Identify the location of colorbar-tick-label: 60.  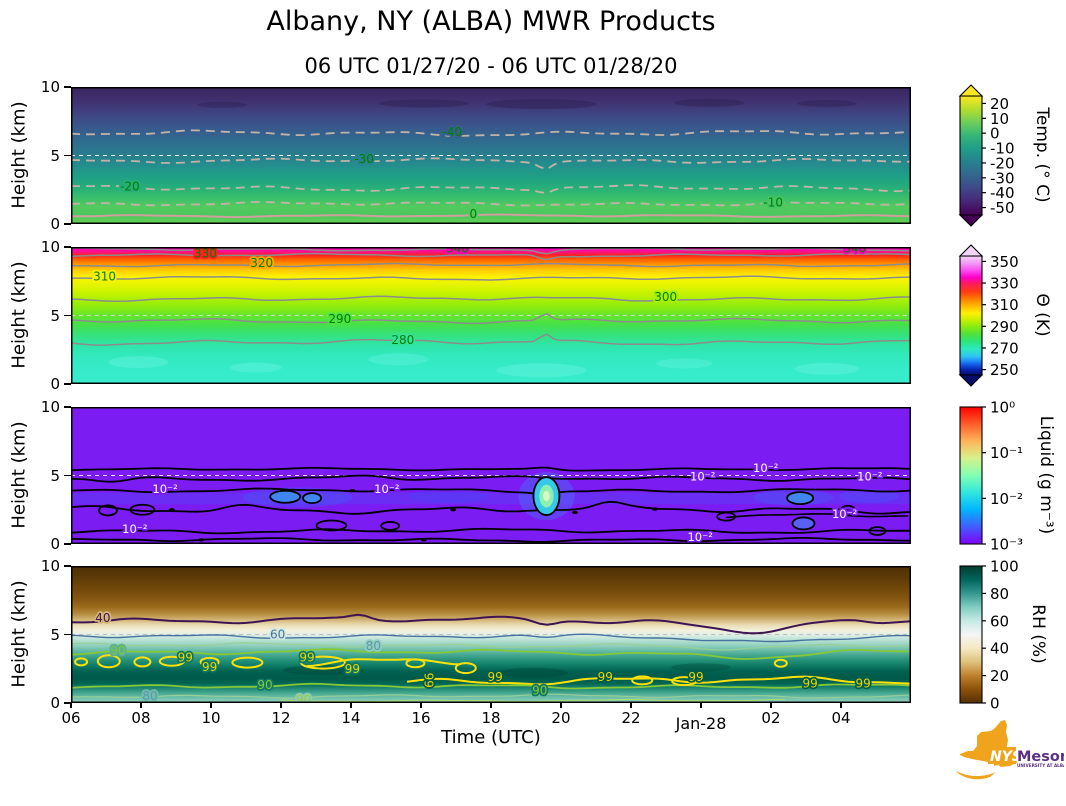
(999, 621).